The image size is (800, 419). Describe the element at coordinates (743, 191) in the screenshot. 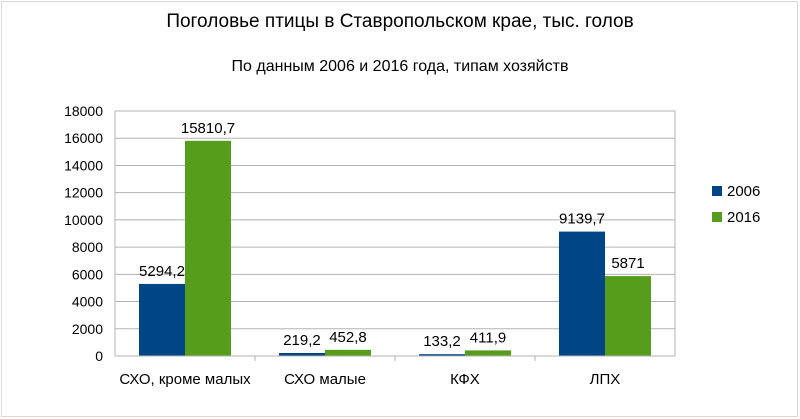

I see `legend-label: 2006` at that location.